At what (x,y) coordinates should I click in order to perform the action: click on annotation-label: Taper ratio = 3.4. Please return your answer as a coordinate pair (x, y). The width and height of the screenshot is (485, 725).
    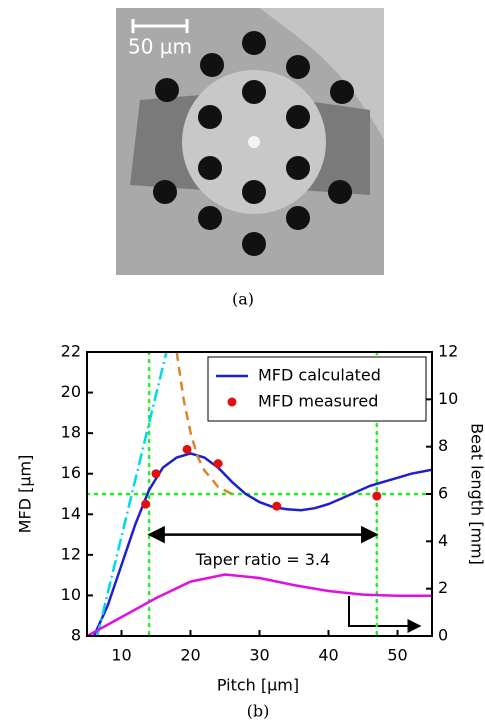
    Looking at the image, I should click on (263, 559).